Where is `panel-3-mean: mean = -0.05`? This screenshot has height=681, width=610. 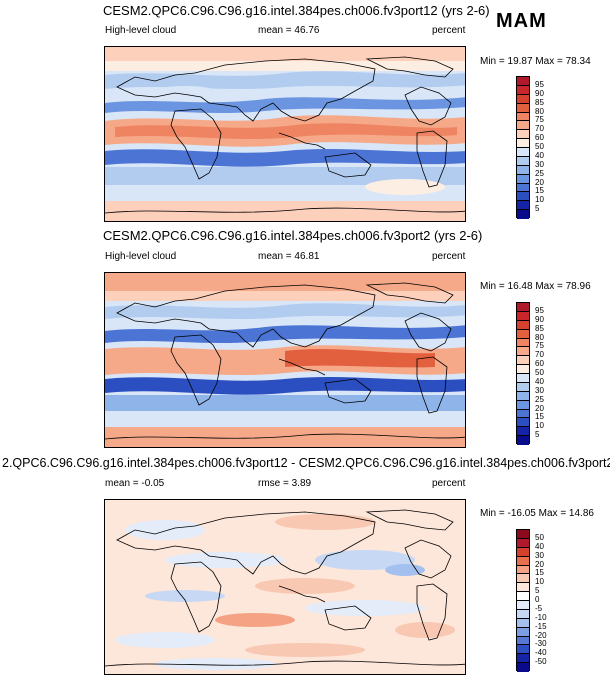 panel-3-mean: mean = -0.05 is located at coordinates (135, 483).